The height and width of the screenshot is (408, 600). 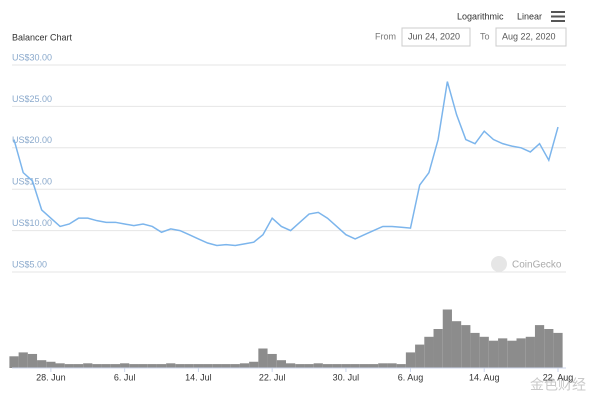 I want to click on to-label: To, so click(x=485, y=36).